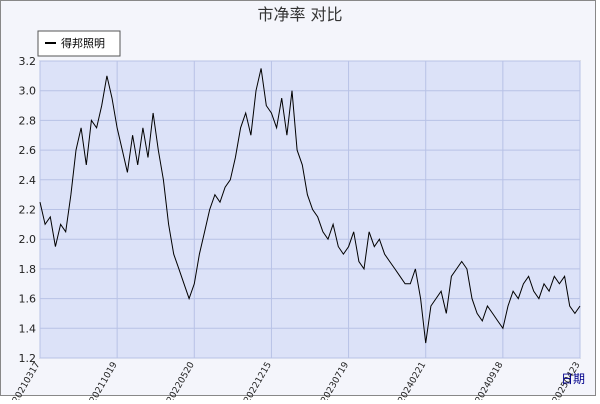 Image resolution: width=600 pixels, height=404 pixels. What do you see at coordinates (28, 328) in the screenshot?
I see `y-tick-label: 1.4` at bounding box center [28, 328].